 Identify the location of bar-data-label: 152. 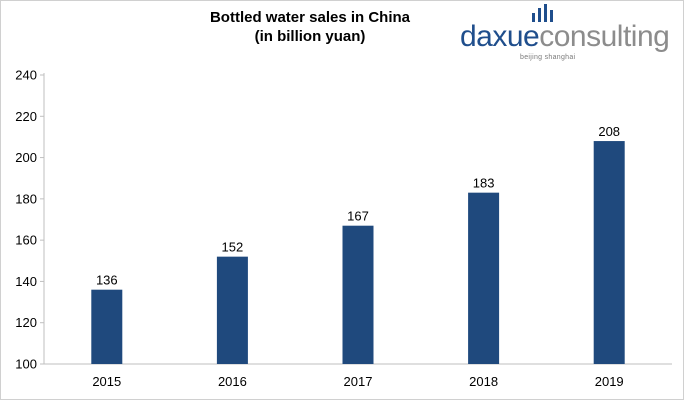
(233, 247).